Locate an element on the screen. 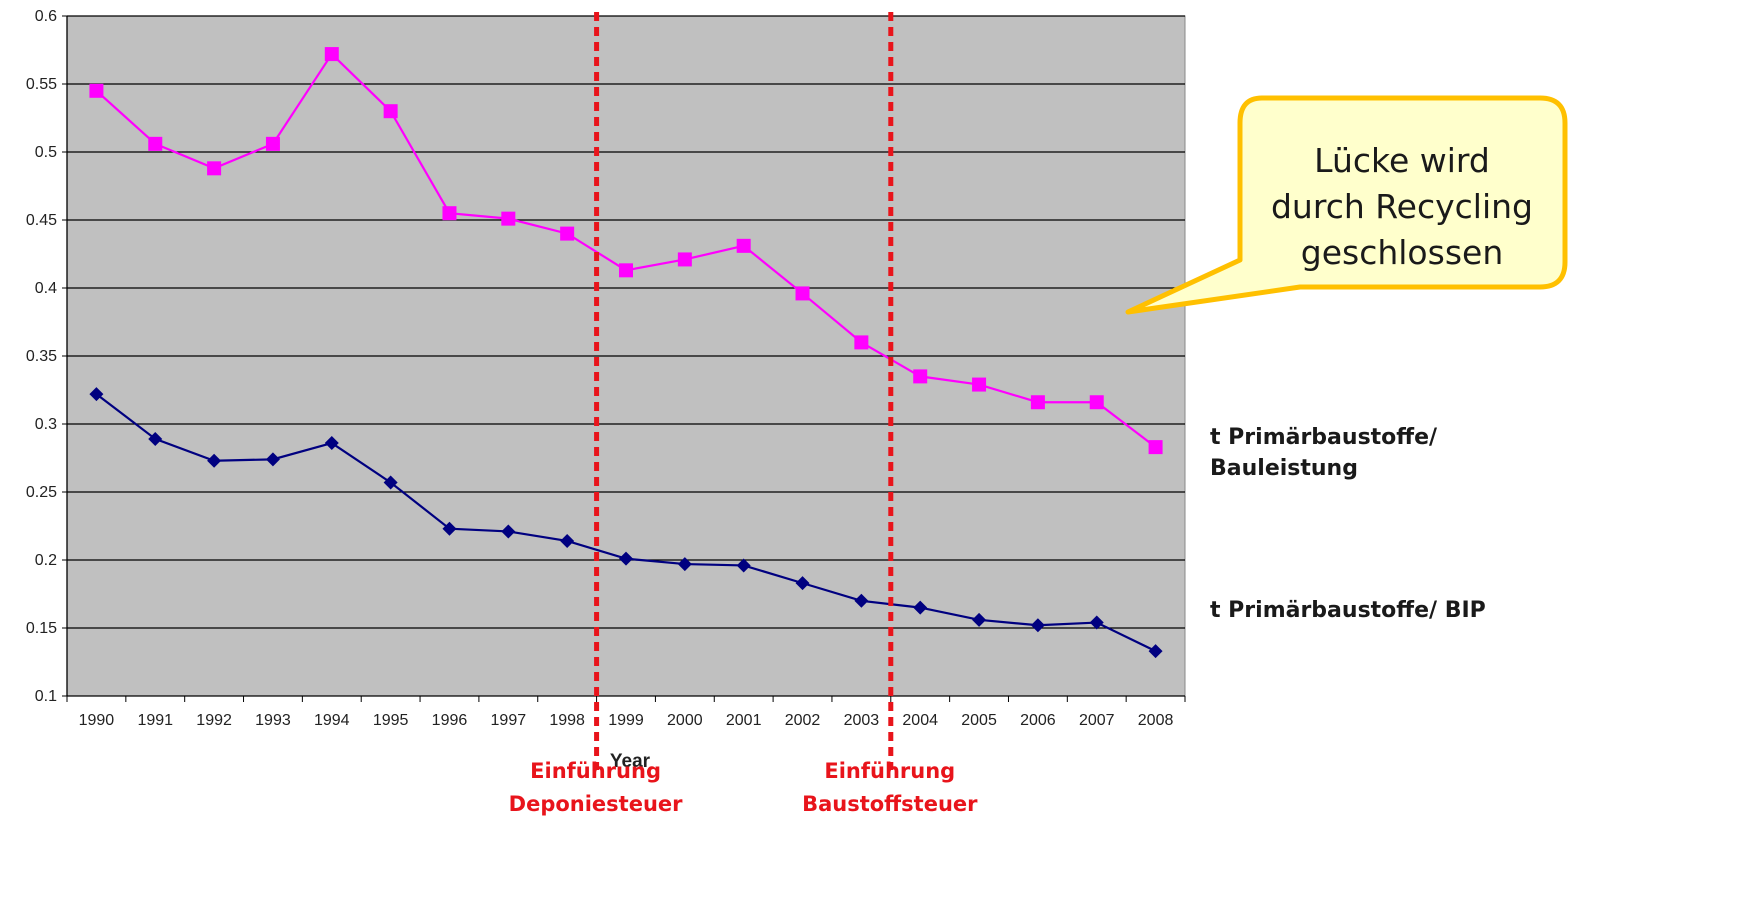 Image resolution: width=1760 pixels, height=915 pixels. series-label-bip: t Primärbaustoffe/ BIP is located at coordinates (1348, 610).